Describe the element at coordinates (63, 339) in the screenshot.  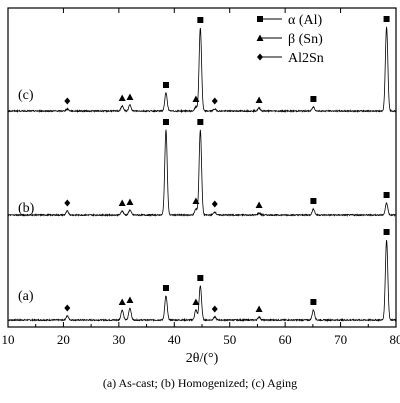
I see `x-tick-label: 20` at that location.